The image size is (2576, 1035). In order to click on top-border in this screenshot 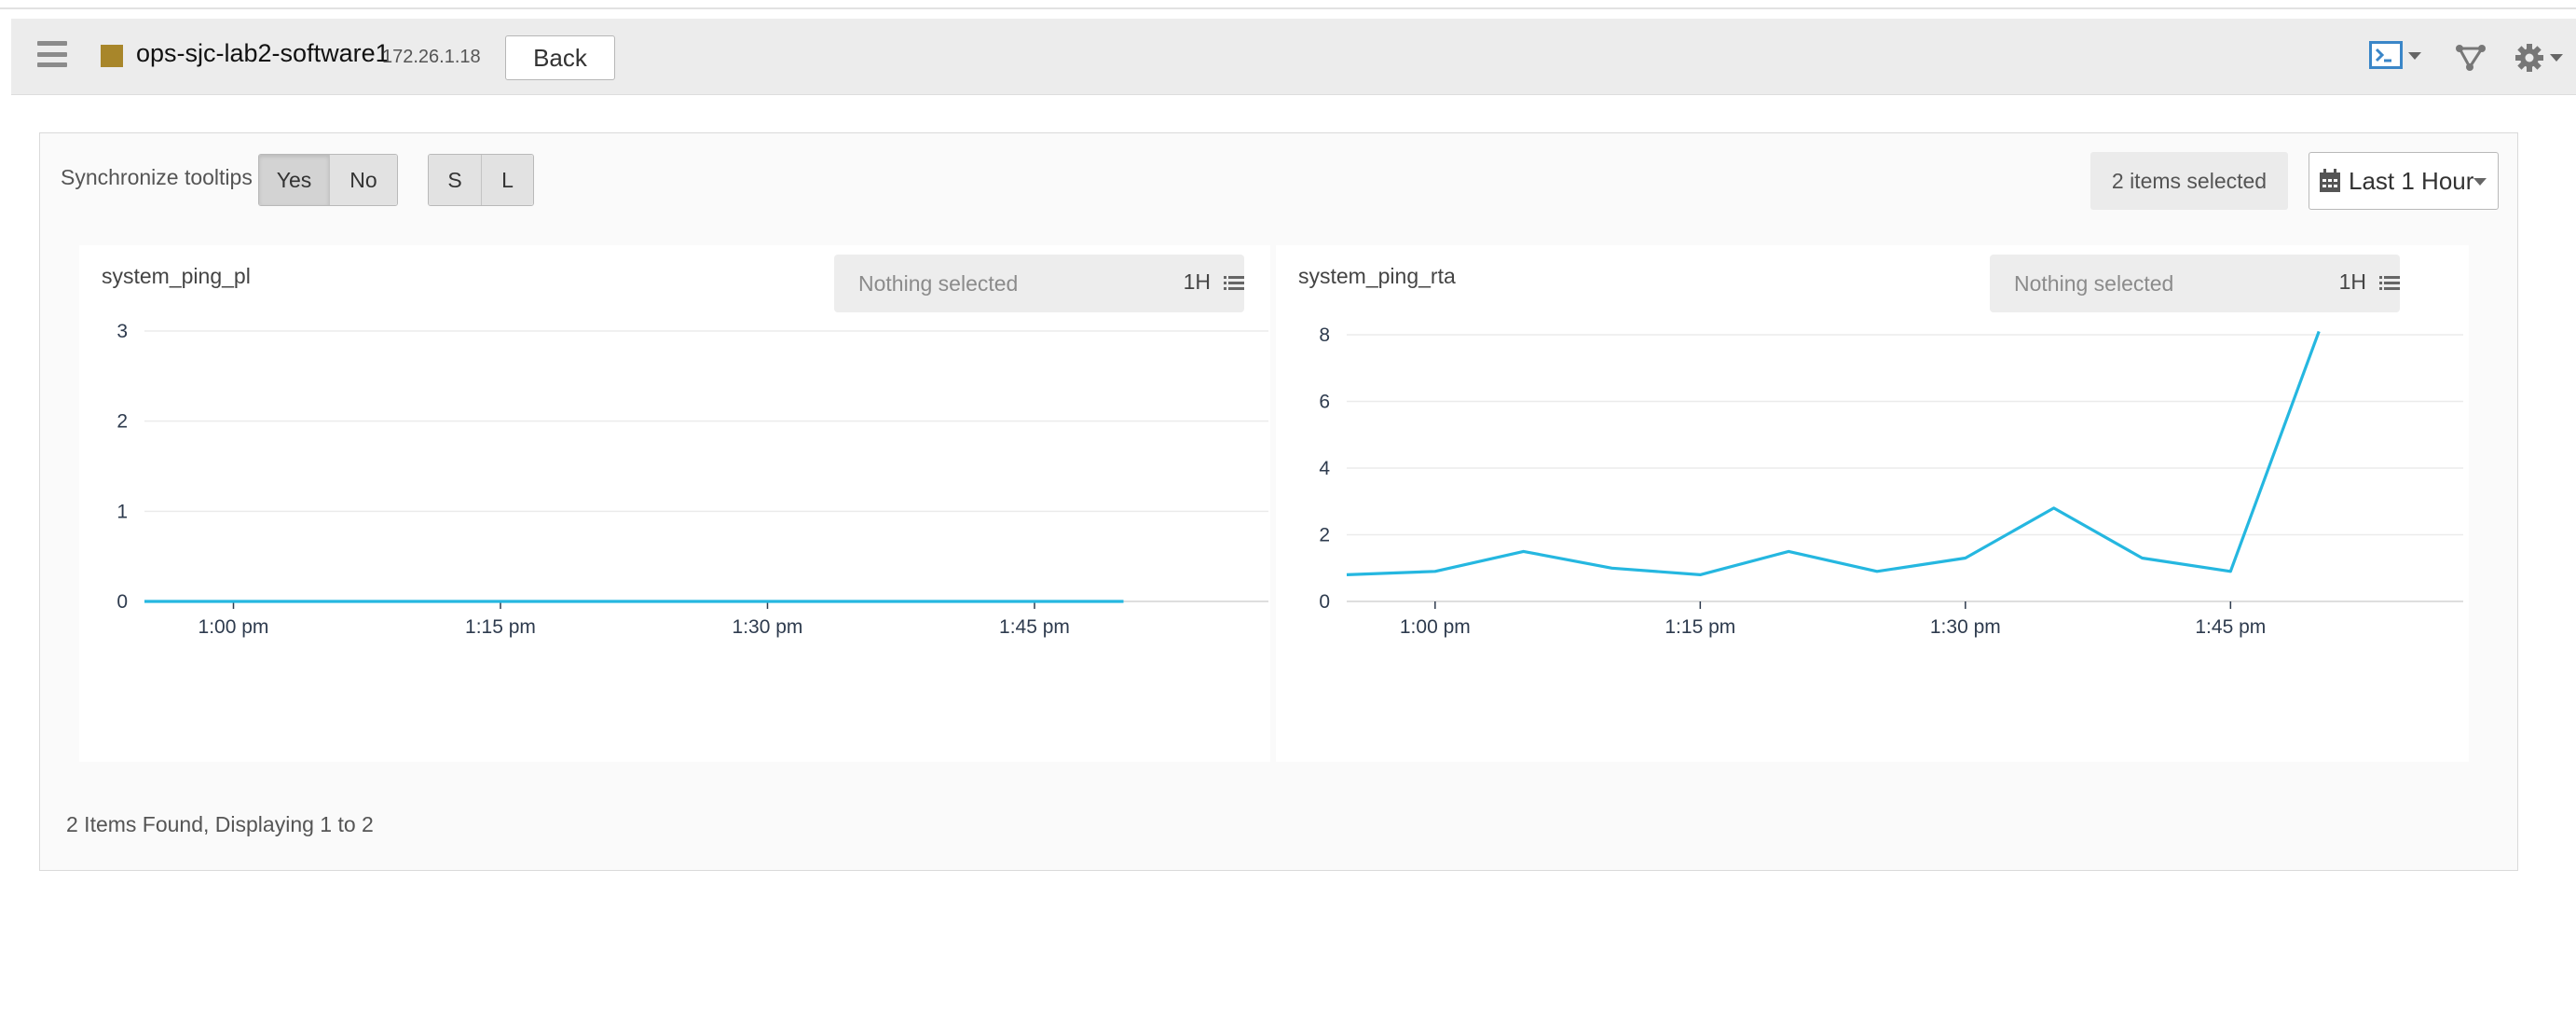, I will do `click(1288, 4)`.